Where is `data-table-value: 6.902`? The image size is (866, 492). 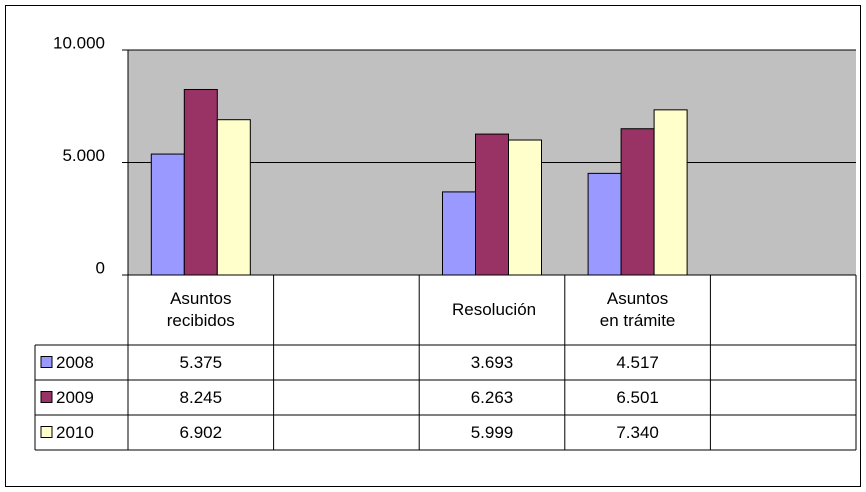 data-table-value: 6.902 is located at coordinates (201, 432).